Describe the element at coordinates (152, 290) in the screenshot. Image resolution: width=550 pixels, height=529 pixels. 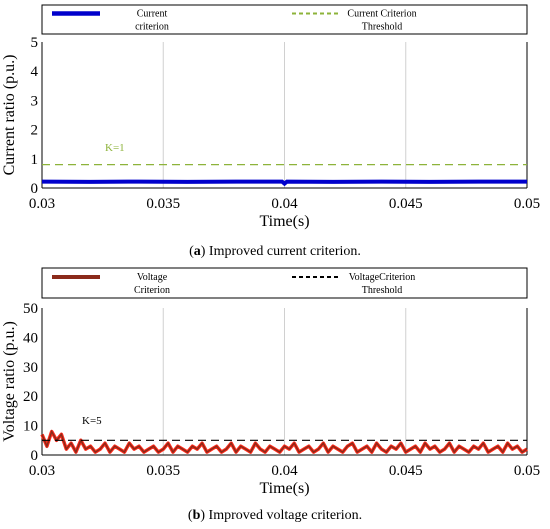
I see `legend-label-series-line2: Criterion` at that location.